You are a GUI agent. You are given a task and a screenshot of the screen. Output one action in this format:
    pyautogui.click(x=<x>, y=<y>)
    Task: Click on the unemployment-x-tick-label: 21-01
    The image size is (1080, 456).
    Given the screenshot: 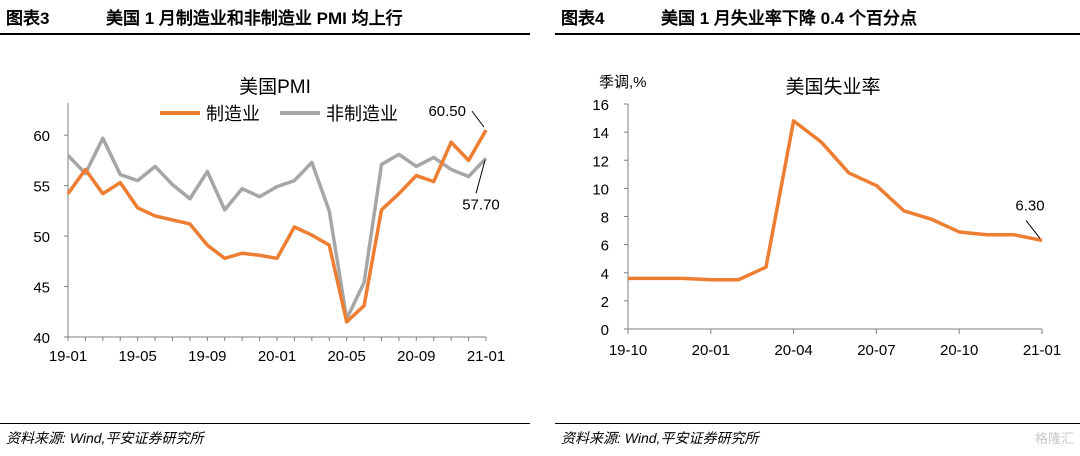 What is the action you would take?
    pyautogui.click(x=1042, y=350)
    